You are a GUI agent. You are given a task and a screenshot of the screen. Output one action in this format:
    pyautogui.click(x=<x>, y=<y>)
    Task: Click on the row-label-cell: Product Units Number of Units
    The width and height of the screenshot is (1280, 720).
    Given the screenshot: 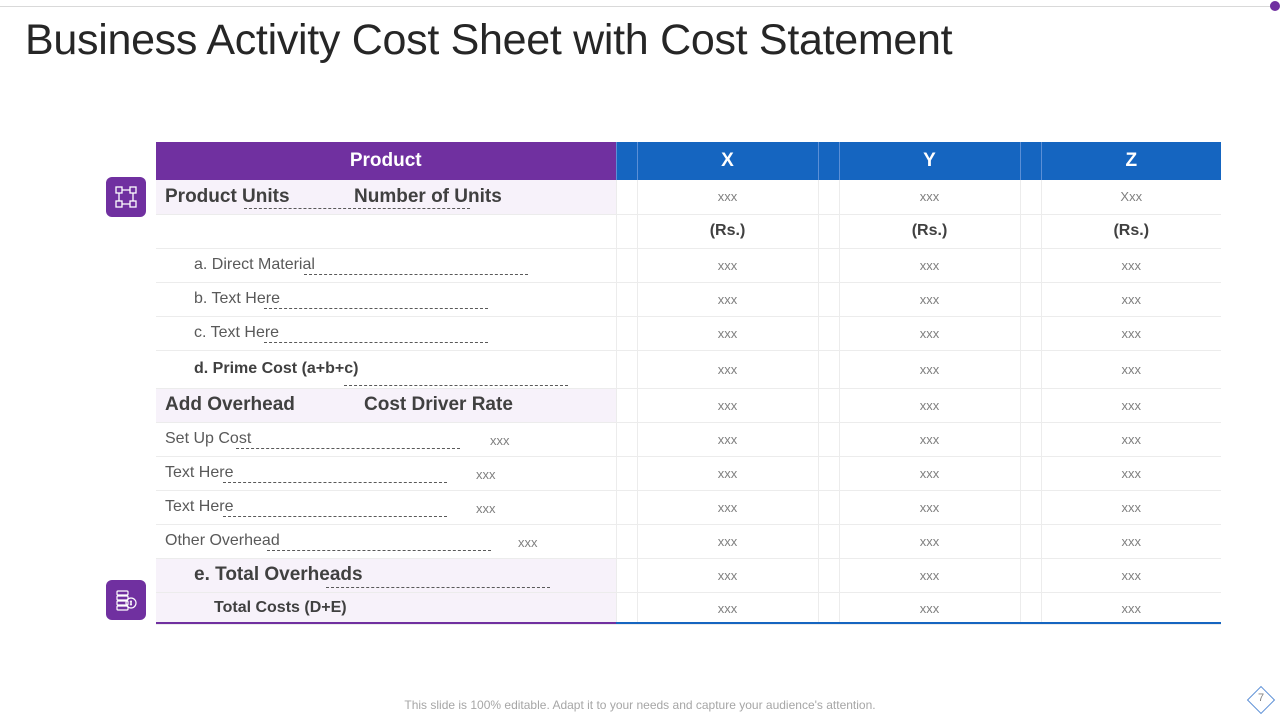 What is the action you would take?
    pyautogui.click(x=386, y=197)
    